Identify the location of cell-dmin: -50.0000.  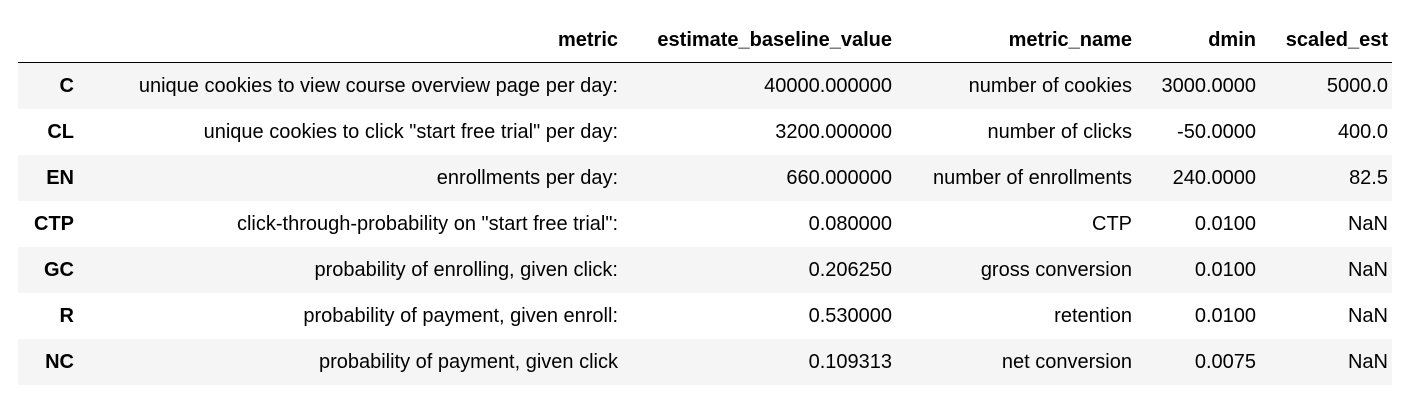
(1216, 132).